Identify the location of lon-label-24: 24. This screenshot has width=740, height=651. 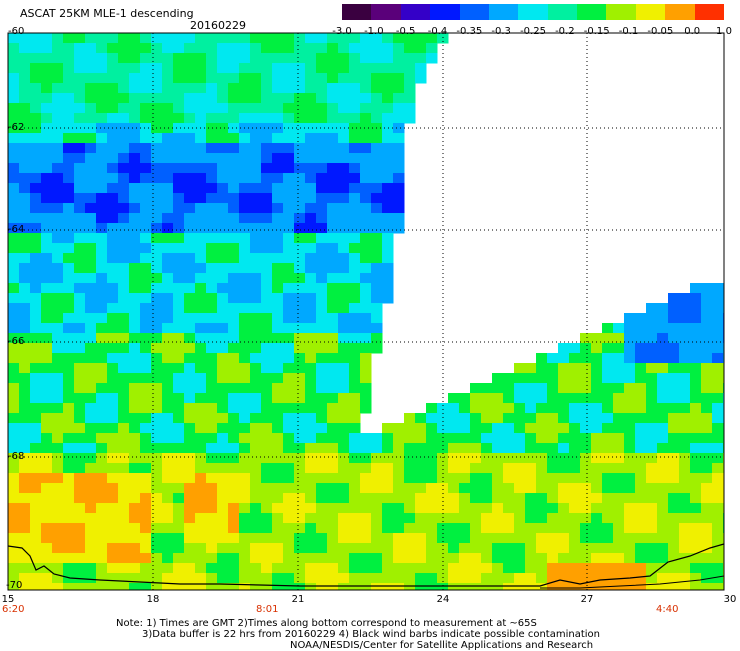
(443, 599).